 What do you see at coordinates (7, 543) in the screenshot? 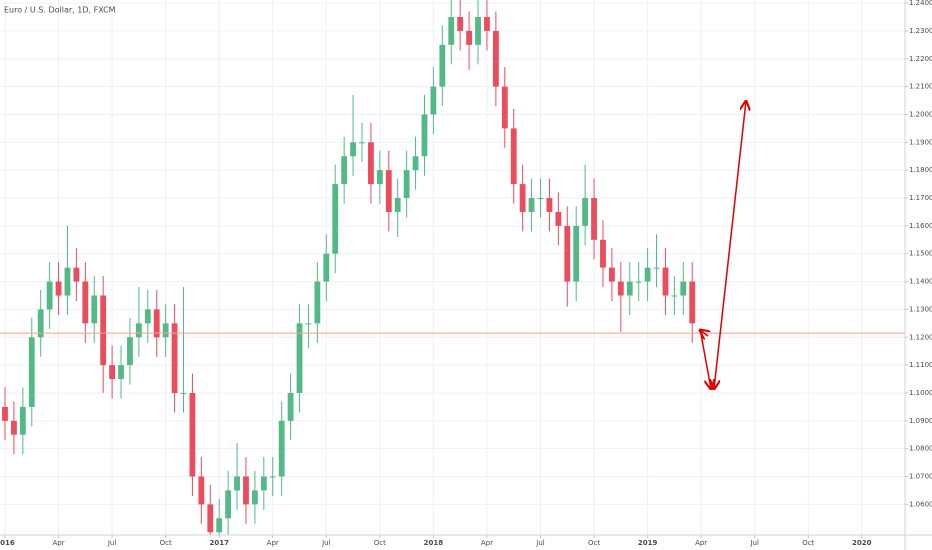
I see `x-tick-label: 2016` at bounding box center [7, 543].